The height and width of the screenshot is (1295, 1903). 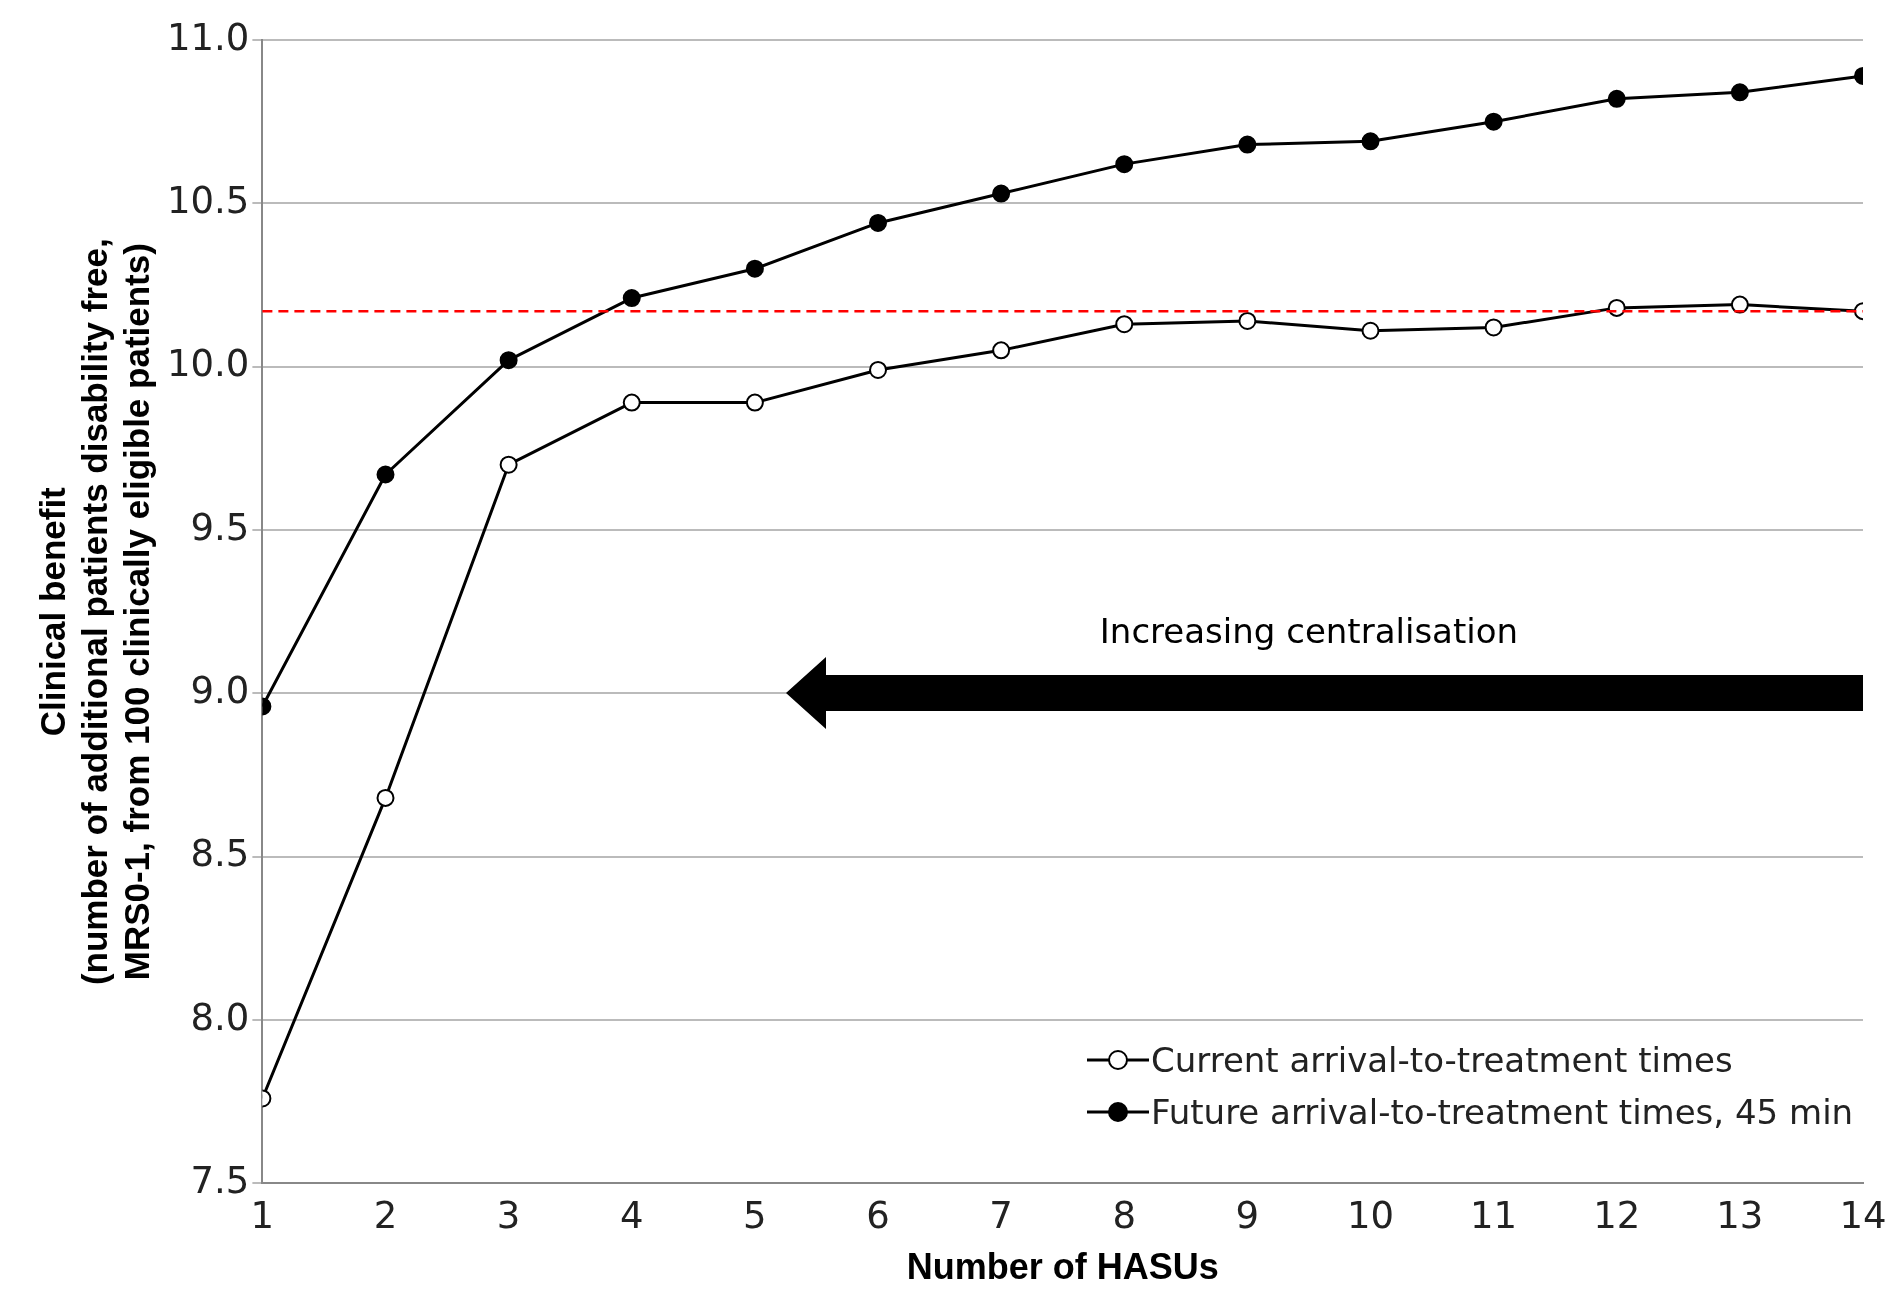 I want to click on y-tick-label: 9.5, so click(x=220, y=527).